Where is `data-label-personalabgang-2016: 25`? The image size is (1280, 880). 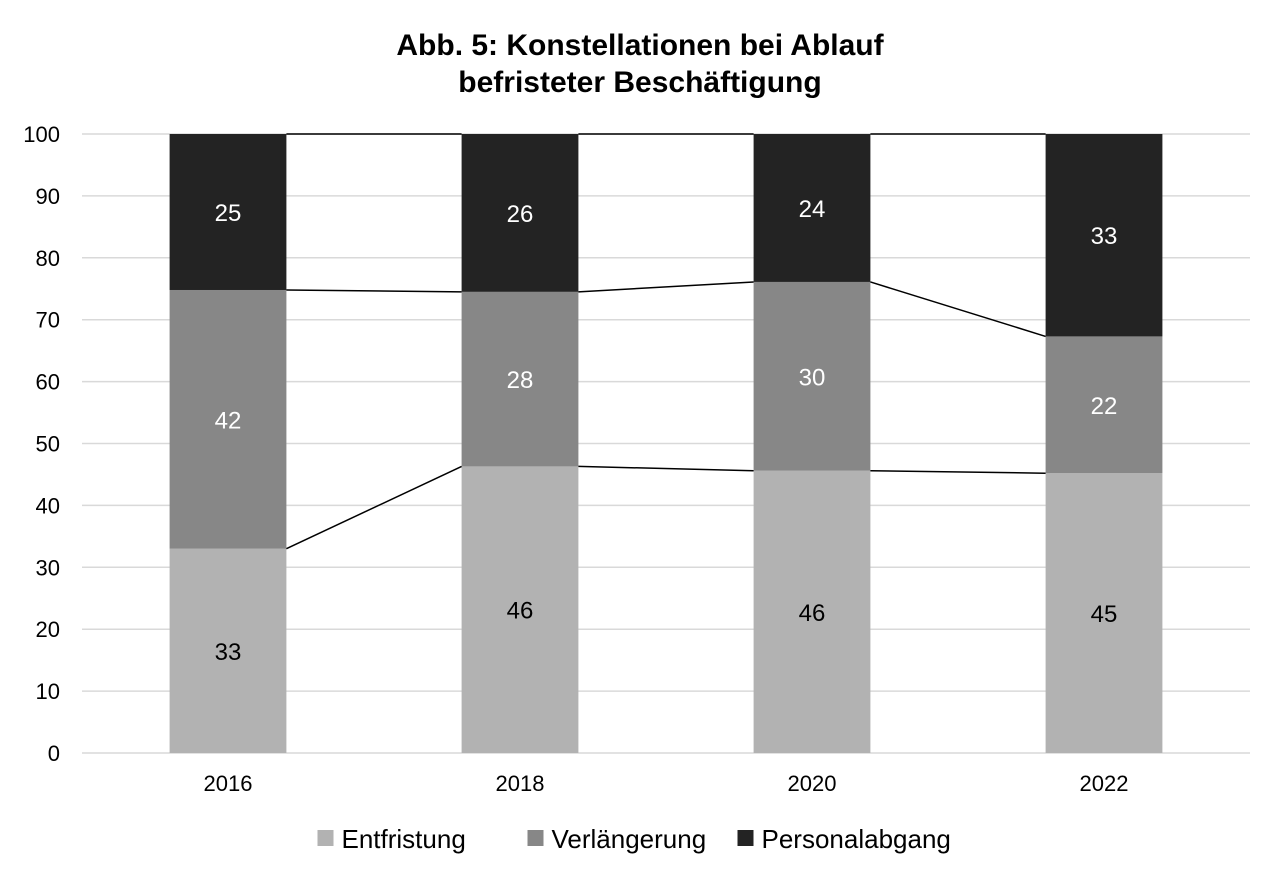 data-label-personalabgang-2016: 25 is located at coordinates (228, 213).